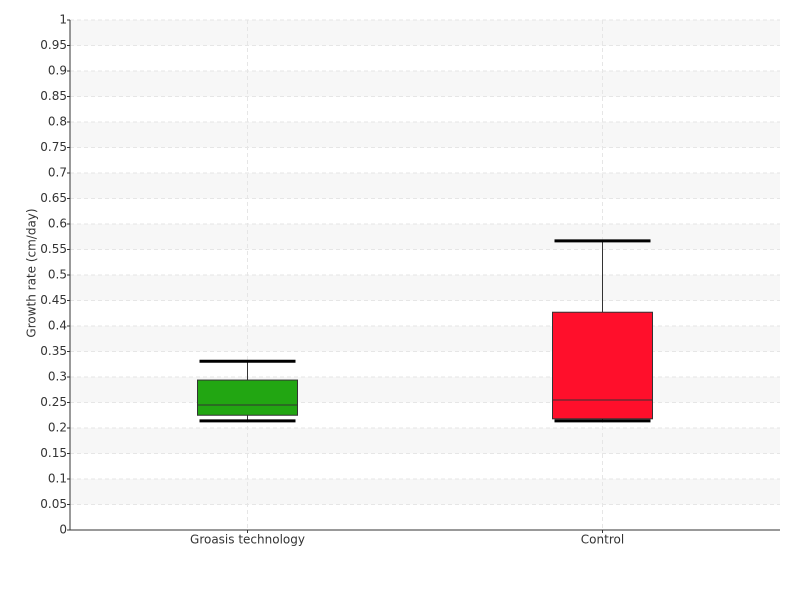 The image size is (800, 600). Describe the element at coordinates (53, 198) in the screenshot. I see `y-tick-label: 0.65` at that location.